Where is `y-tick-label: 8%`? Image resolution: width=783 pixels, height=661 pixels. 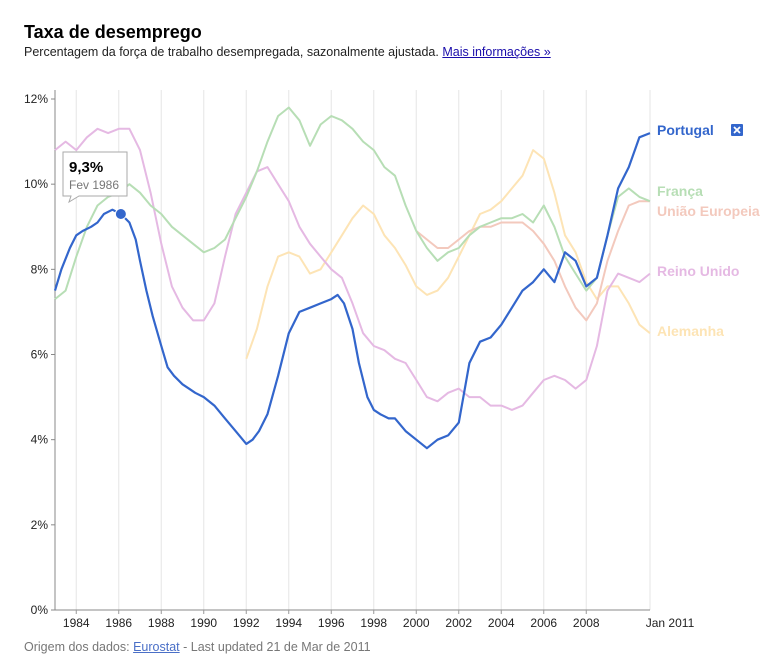
y-tick-label: 8% is located at coordinates (40, 269).